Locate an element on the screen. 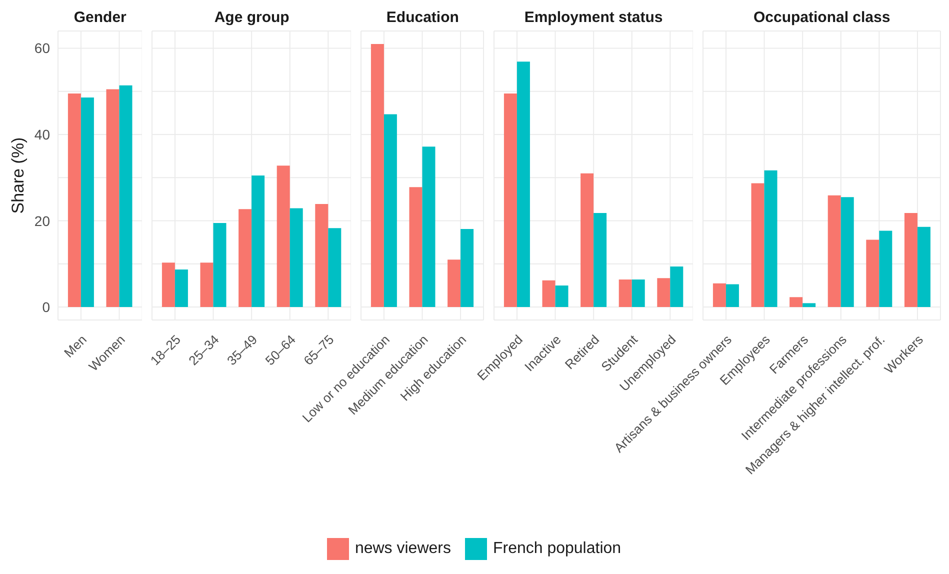  y-tick-label: 0 is located at coordinates (46, 307).